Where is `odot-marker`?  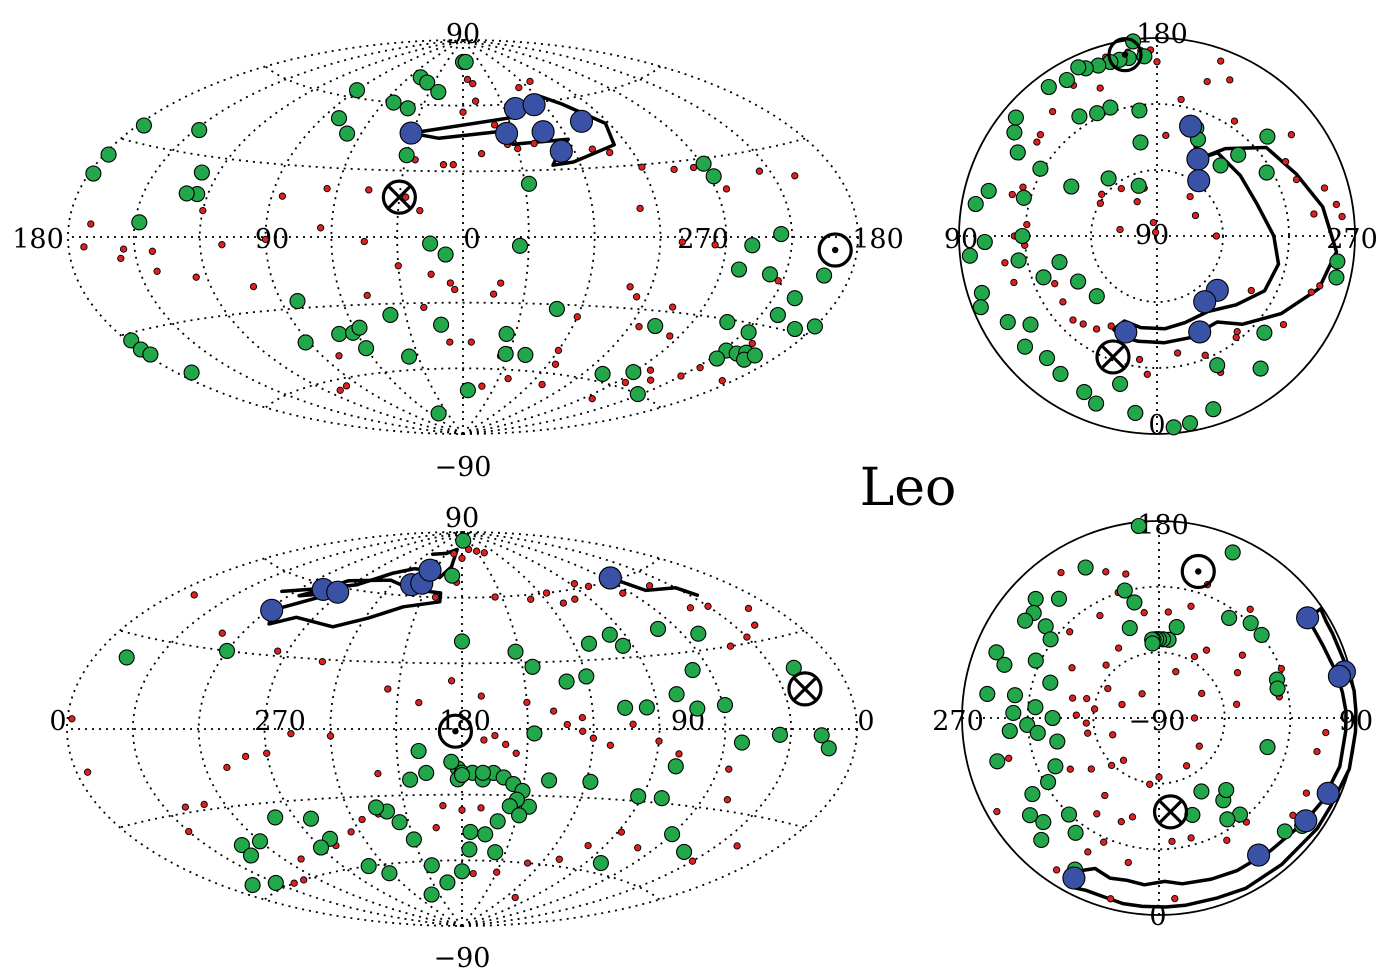 odot-marker is located at coordinates (1125, 55).